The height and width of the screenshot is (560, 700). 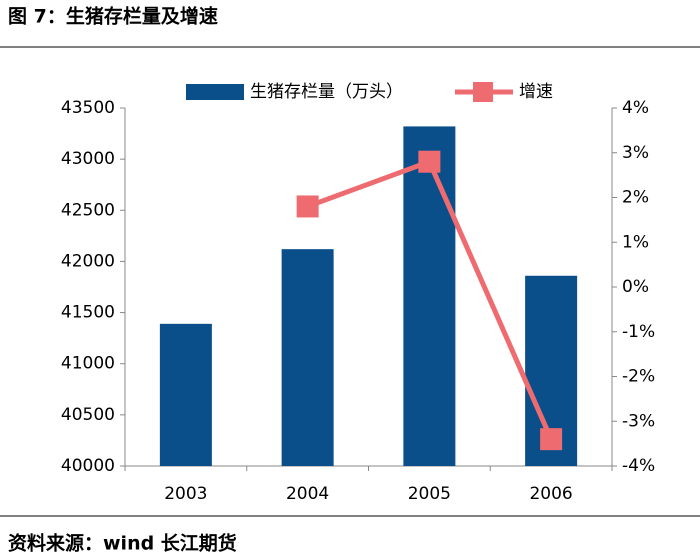 I want to click on y2-tick-label: 4%, so click(x=635, y=108).